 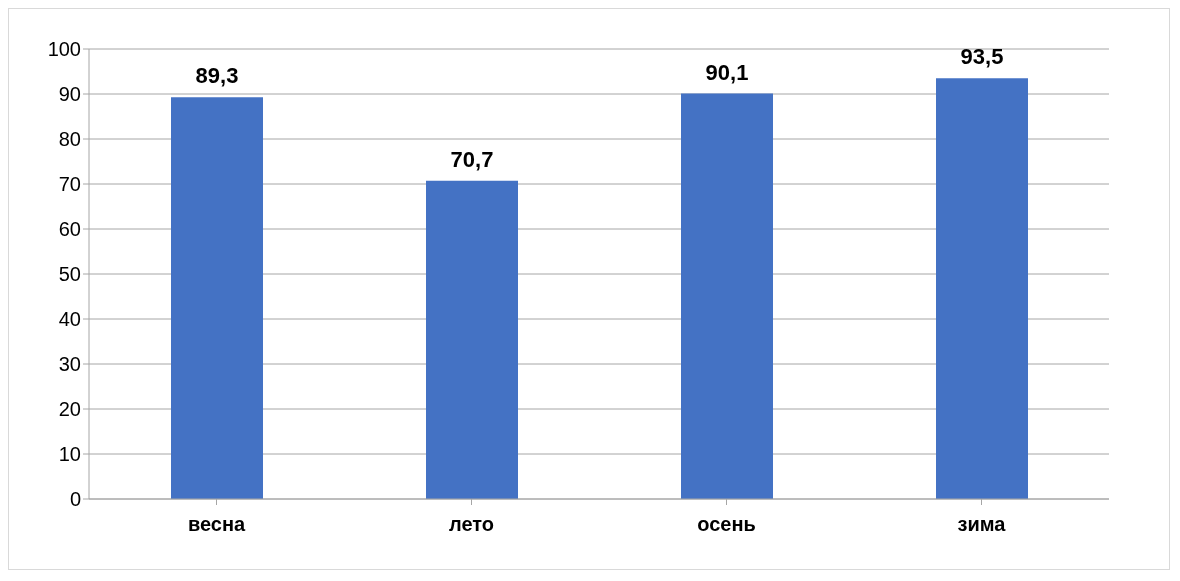 I want to click on y-tick-label: 60, so click(x=69, y=229).